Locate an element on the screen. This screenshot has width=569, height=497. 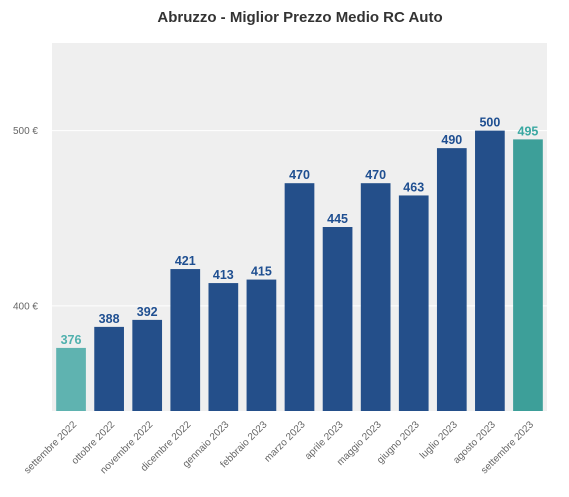
data-label: 495 is located at coordinates (528, 131).